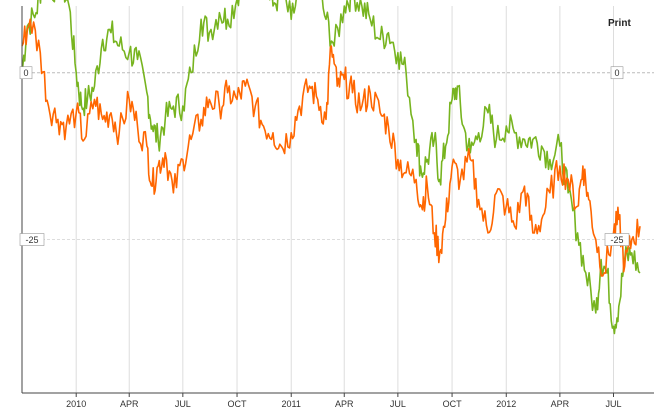  I want to click on y-tick-label-left: -25, so click(31, 240).